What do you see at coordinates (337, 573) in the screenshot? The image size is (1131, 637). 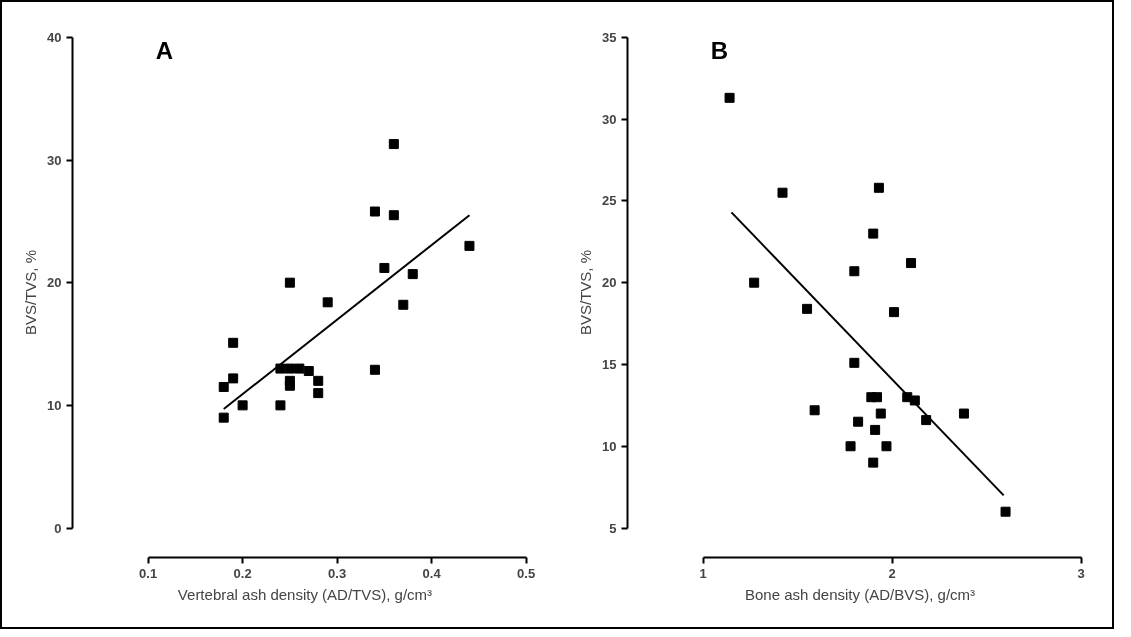 I see `x-tick-label: 0.3` at bounding box center [337, 573].